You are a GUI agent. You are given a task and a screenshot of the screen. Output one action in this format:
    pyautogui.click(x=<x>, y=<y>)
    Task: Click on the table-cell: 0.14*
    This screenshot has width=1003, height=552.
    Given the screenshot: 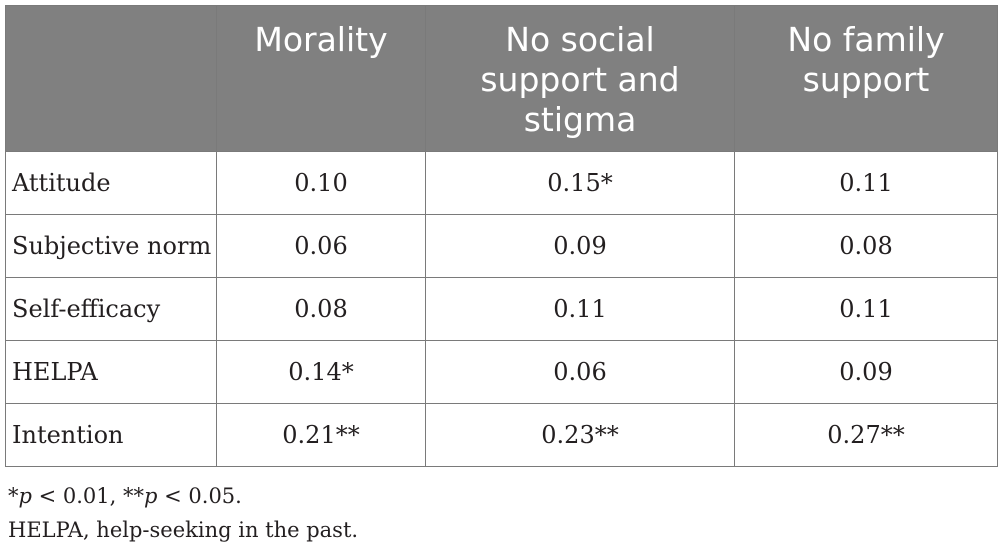 What is the action you would take?
    pyautogui.click(x=321, y=372)
    